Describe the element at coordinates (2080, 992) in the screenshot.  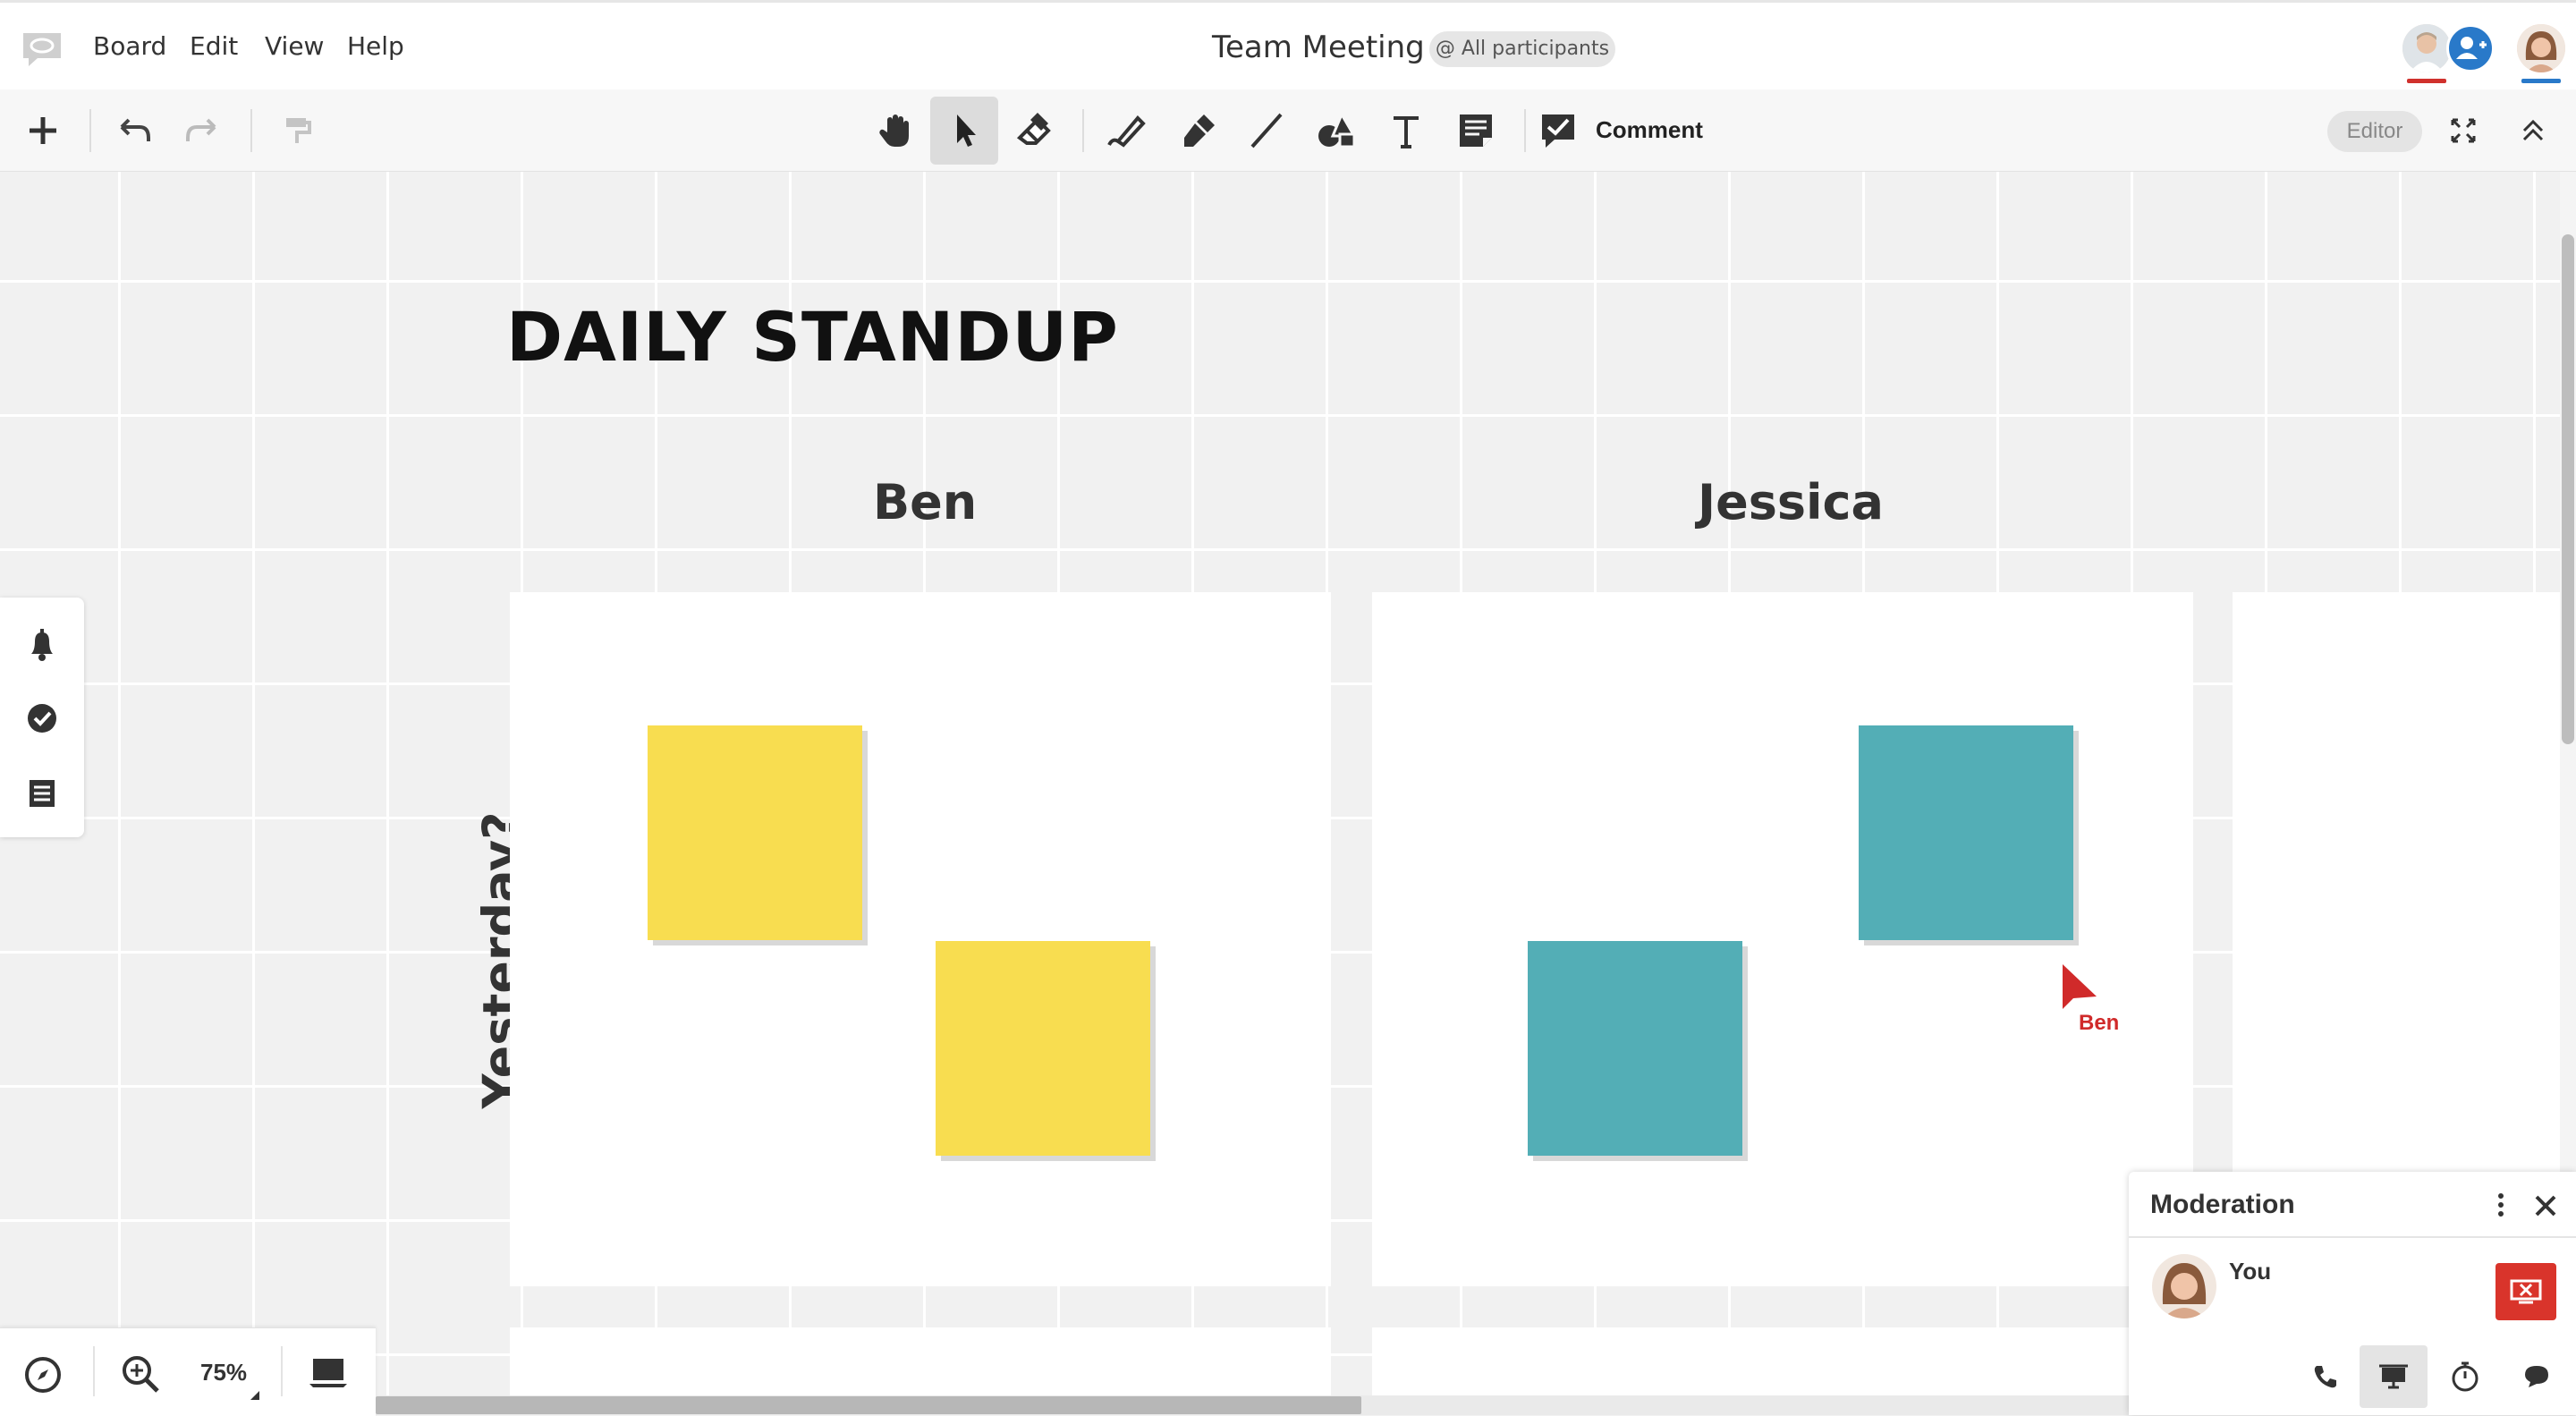
I see `remote-cursor-icon` at that location.